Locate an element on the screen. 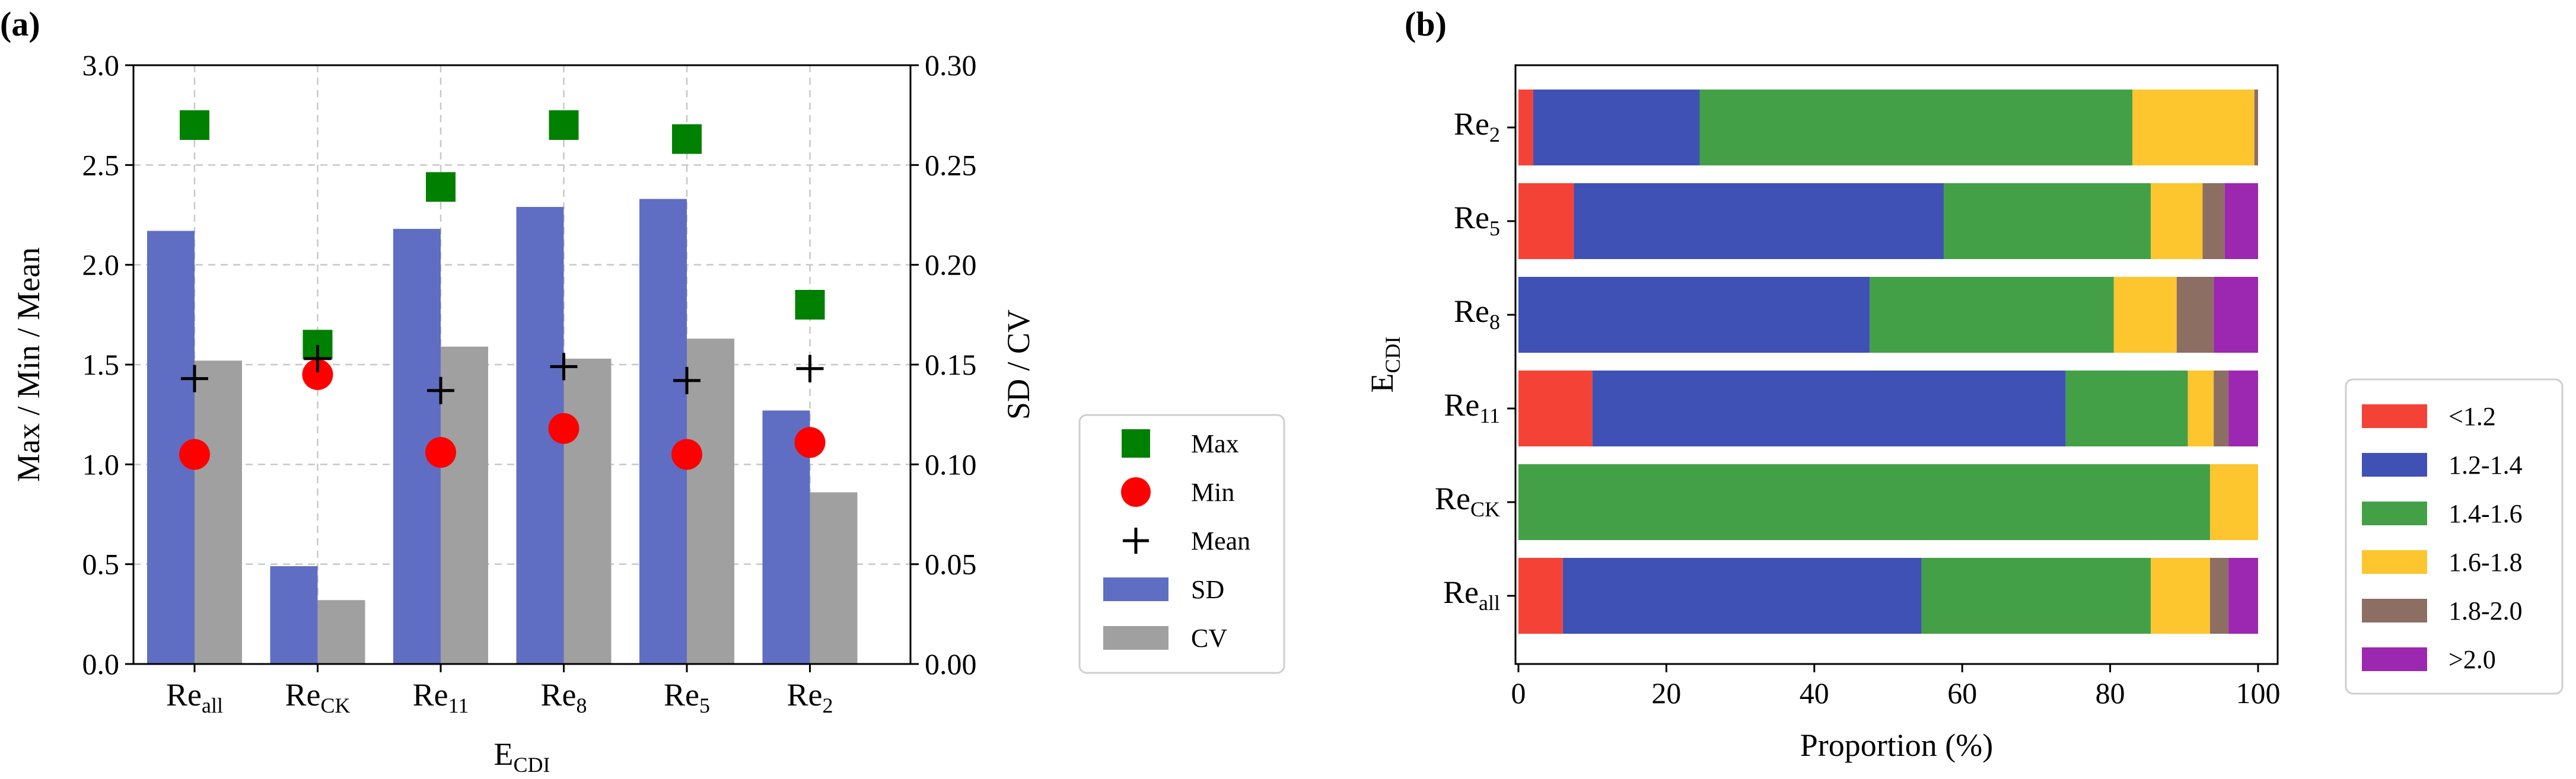 Image resolution: width=2576 pixels, height=779 pixels. legend-item-max: Max is located at coordinates (1180, 444).